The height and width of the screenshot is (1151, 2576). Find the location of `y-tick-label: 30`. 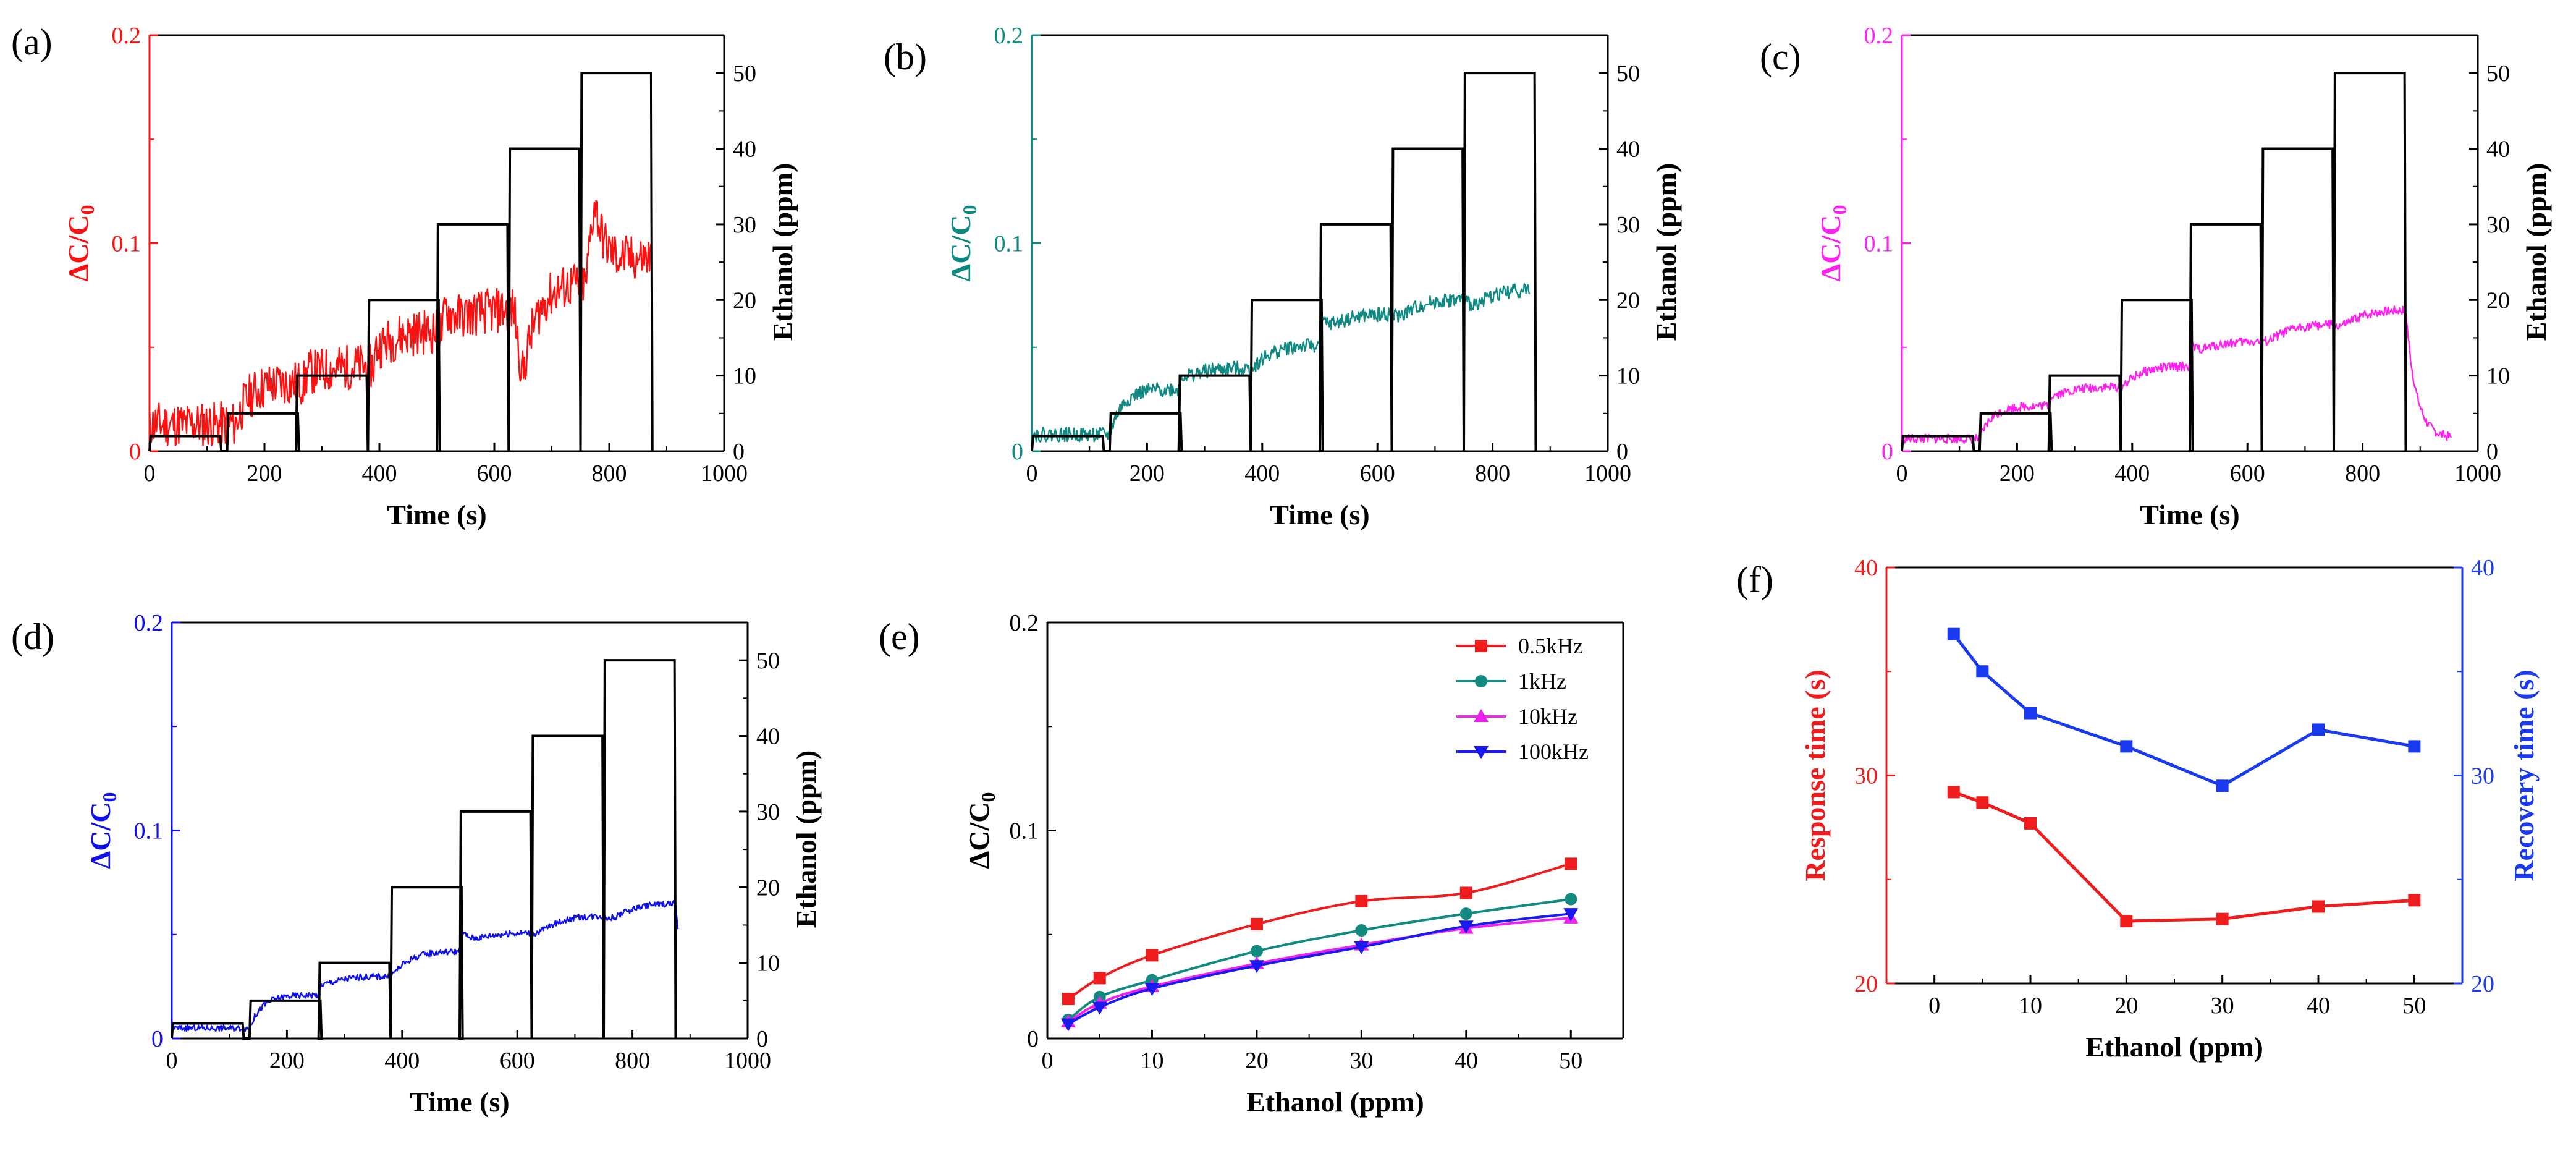

y-tick-label: 30 is located at coordinates (1866, 776).